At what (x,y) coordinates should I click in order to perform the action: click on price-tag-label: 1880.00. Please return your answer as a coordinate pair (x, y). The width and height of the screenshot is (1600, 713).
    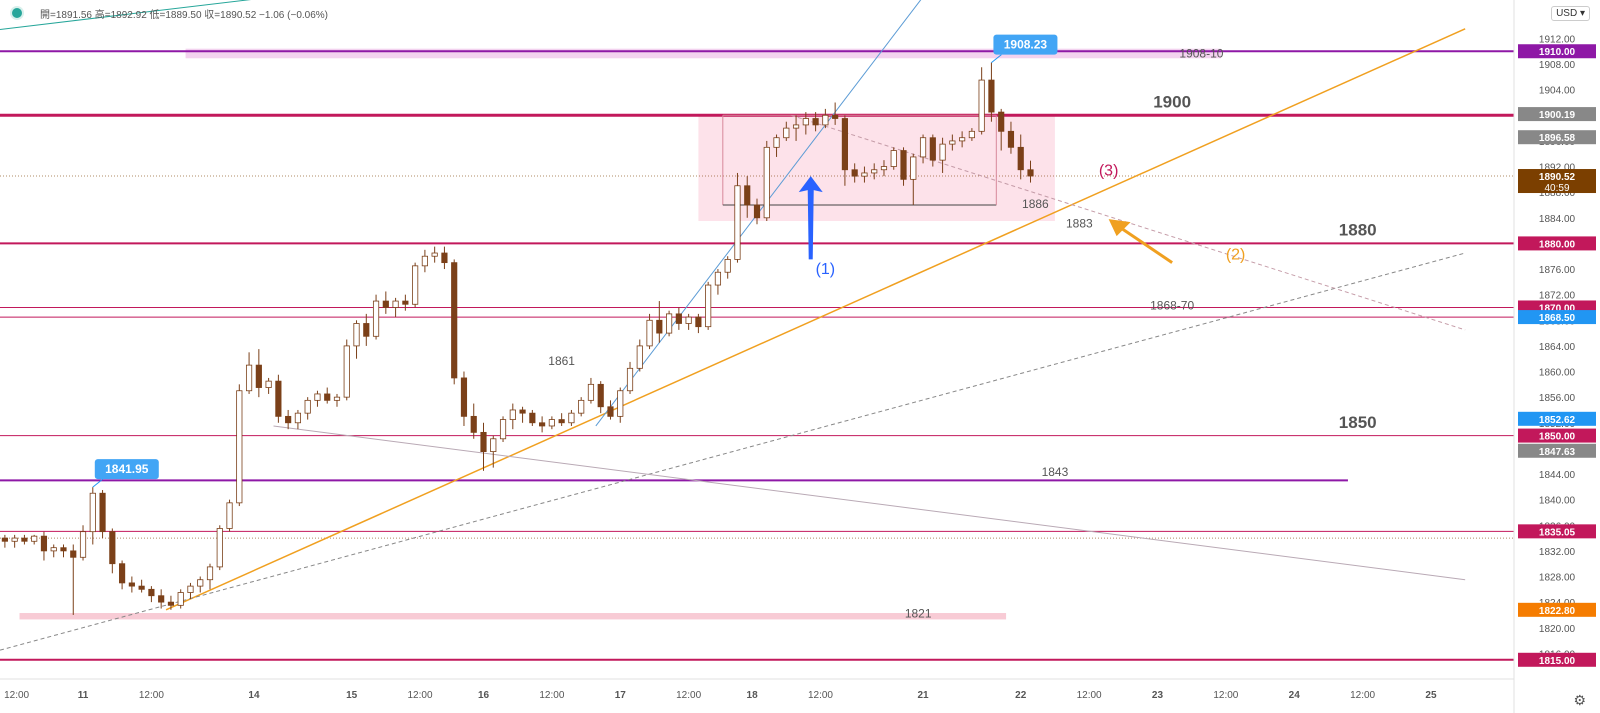
    Looking at the image, I should click on (1557, 244).